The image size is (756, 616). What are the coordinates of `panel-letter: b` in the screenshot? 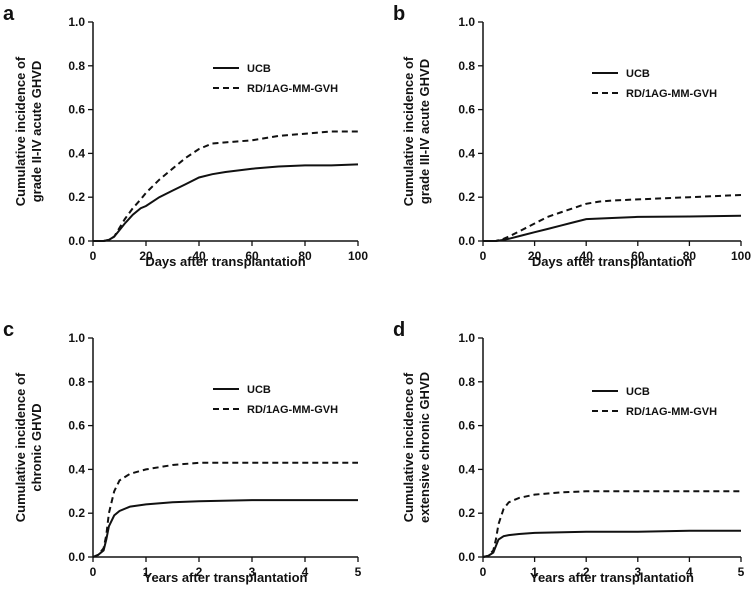 It's located at (399, 14).